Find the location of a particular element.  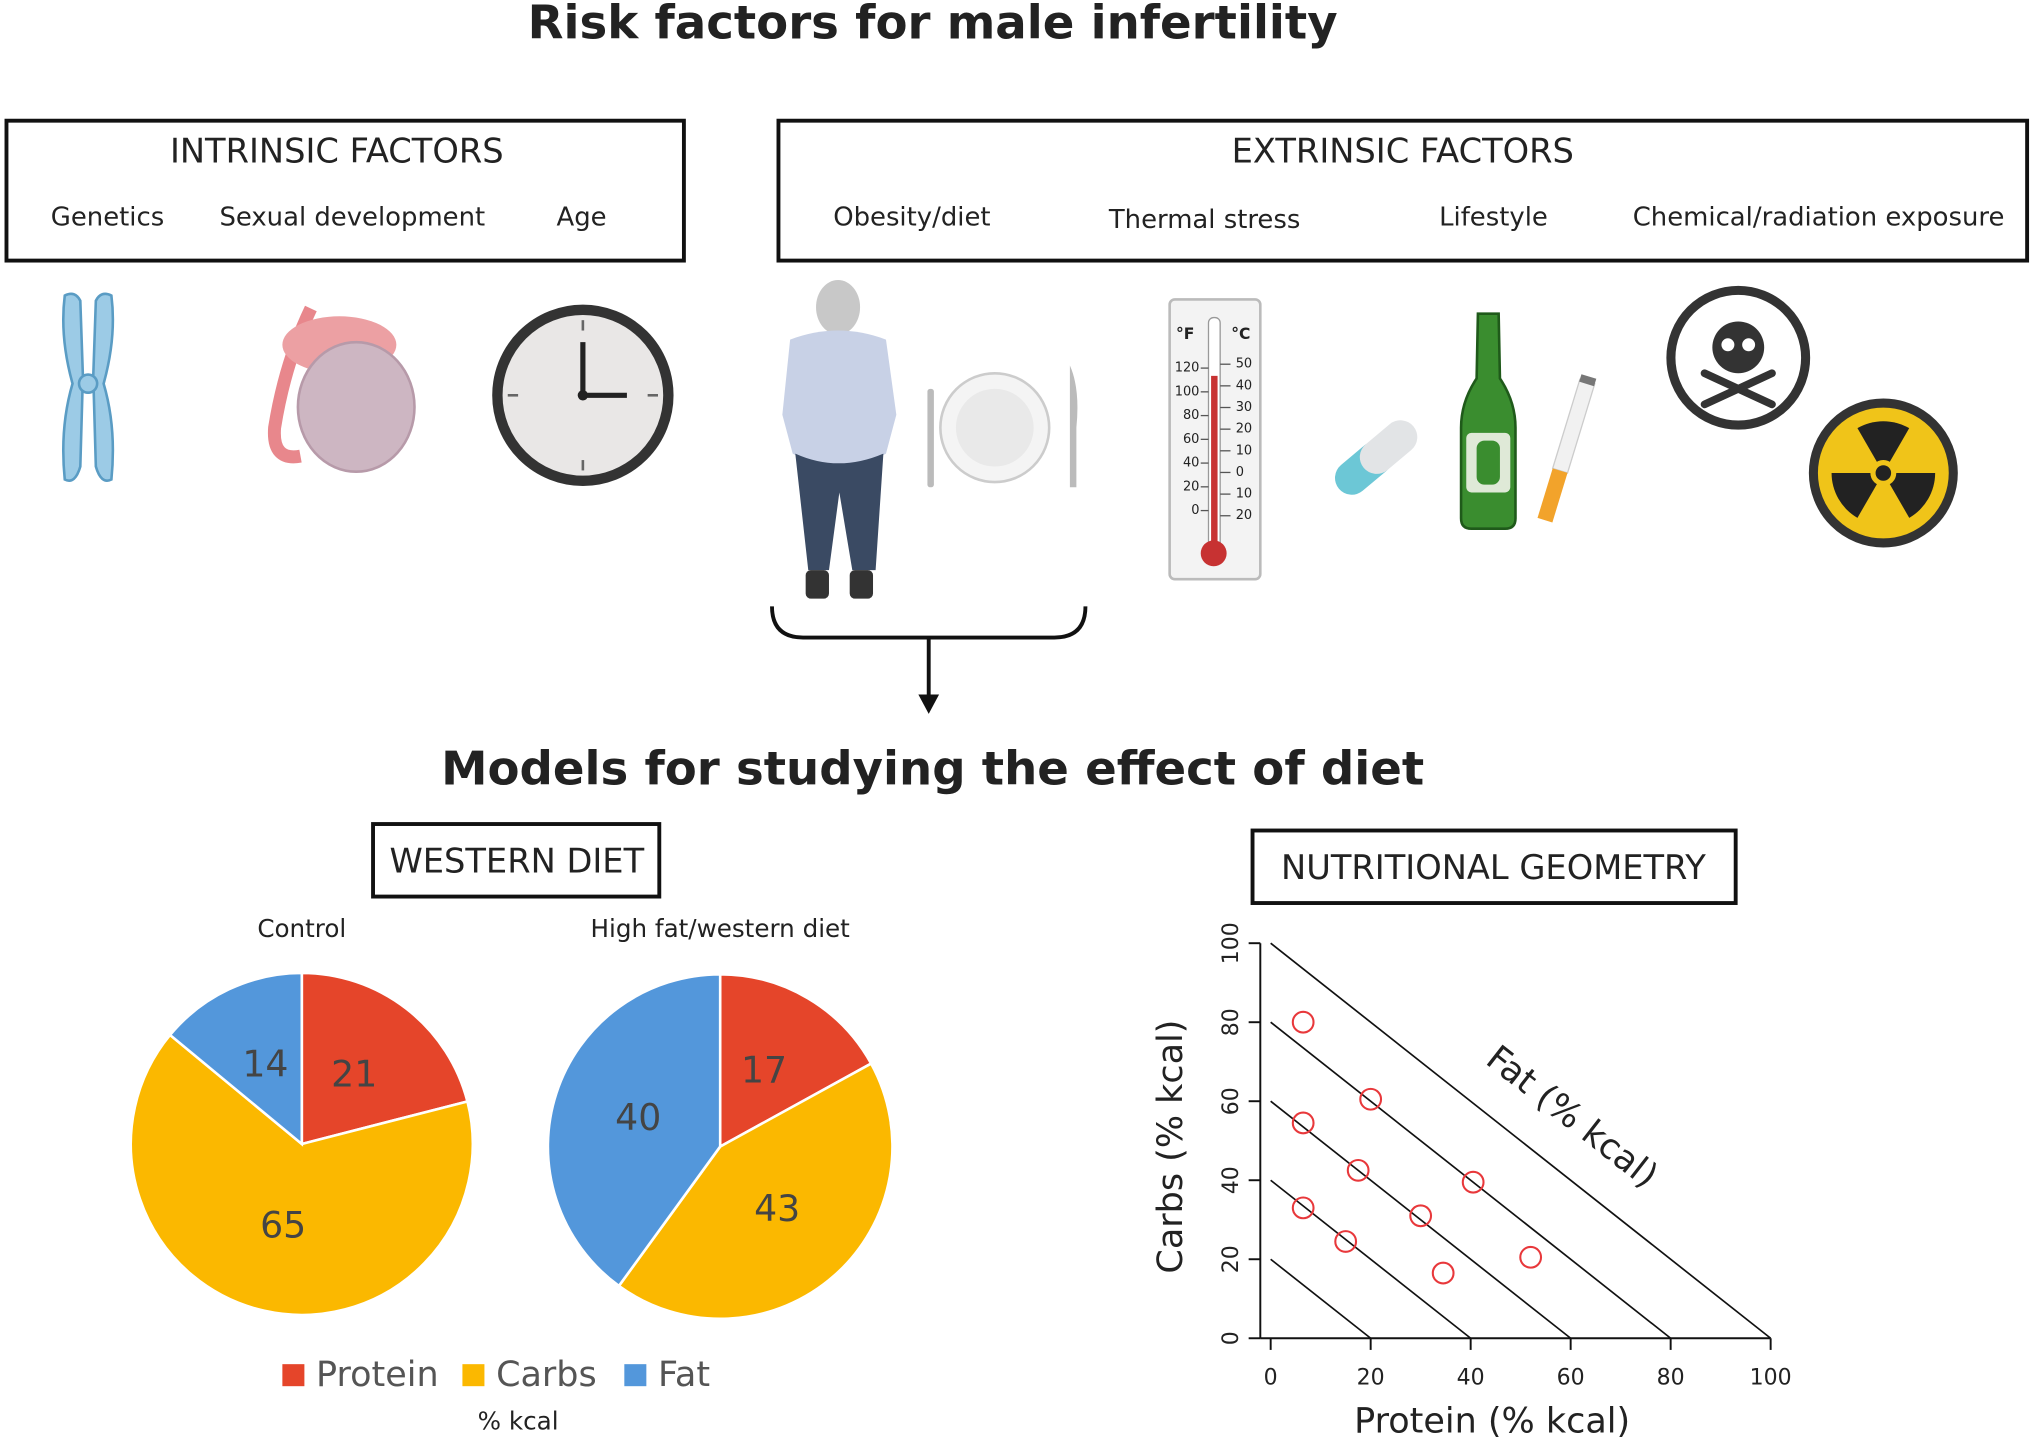

thermo-c-label: 30 is located at coordinates (1244, 407).